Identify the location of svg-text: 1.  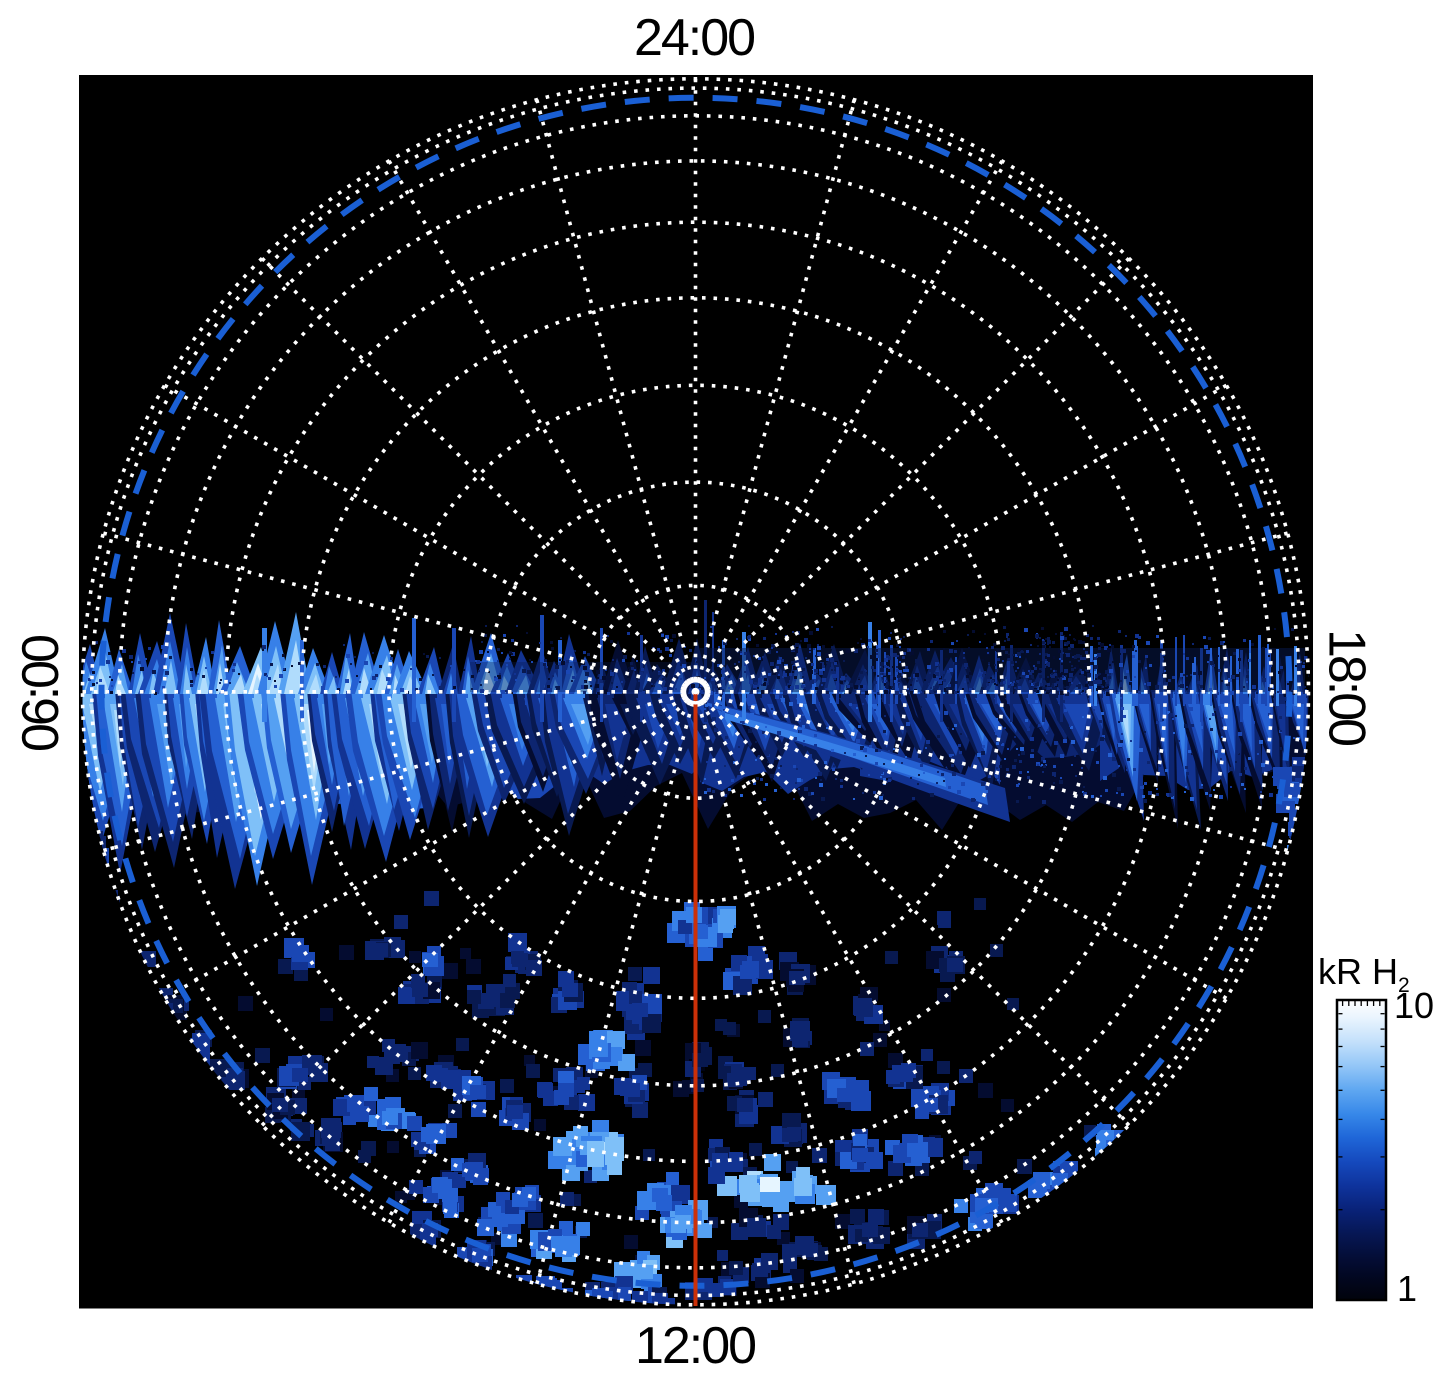
(1407, 1288).